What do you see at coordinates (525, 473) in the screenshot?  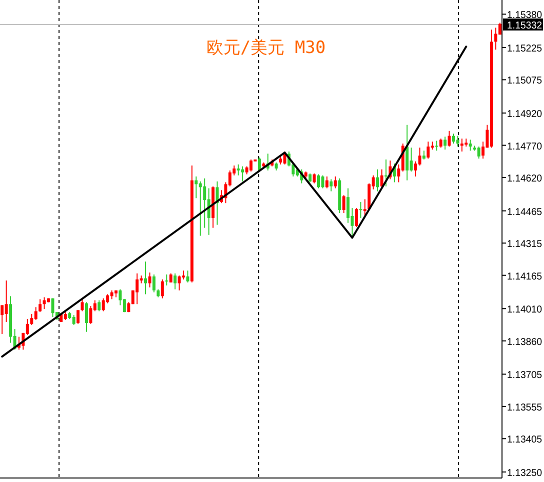 I see `y-tick-label: 1.13250` at bounding box center [525, 473].